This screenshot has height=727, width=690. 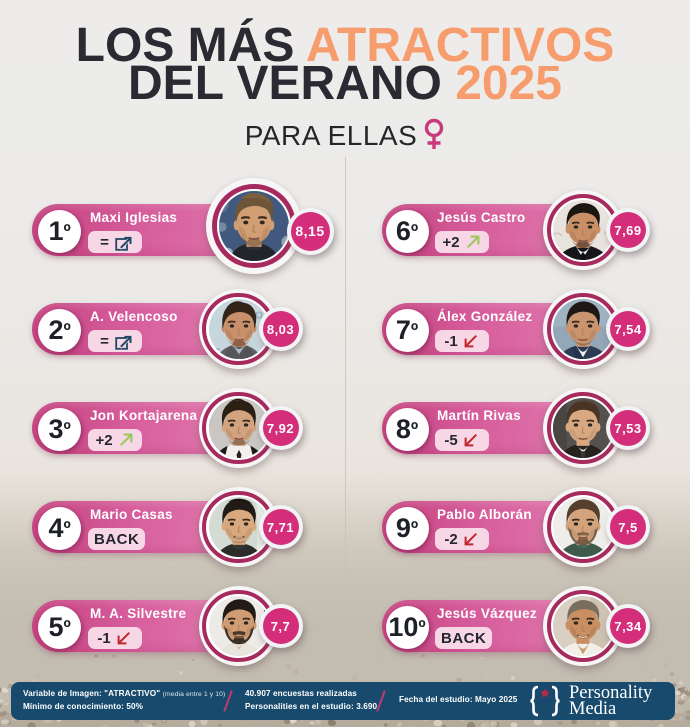 What do you see at coordinates (211, 309) in the screenshot?
I see `svg-text: G` at bounding box center [211, 309].